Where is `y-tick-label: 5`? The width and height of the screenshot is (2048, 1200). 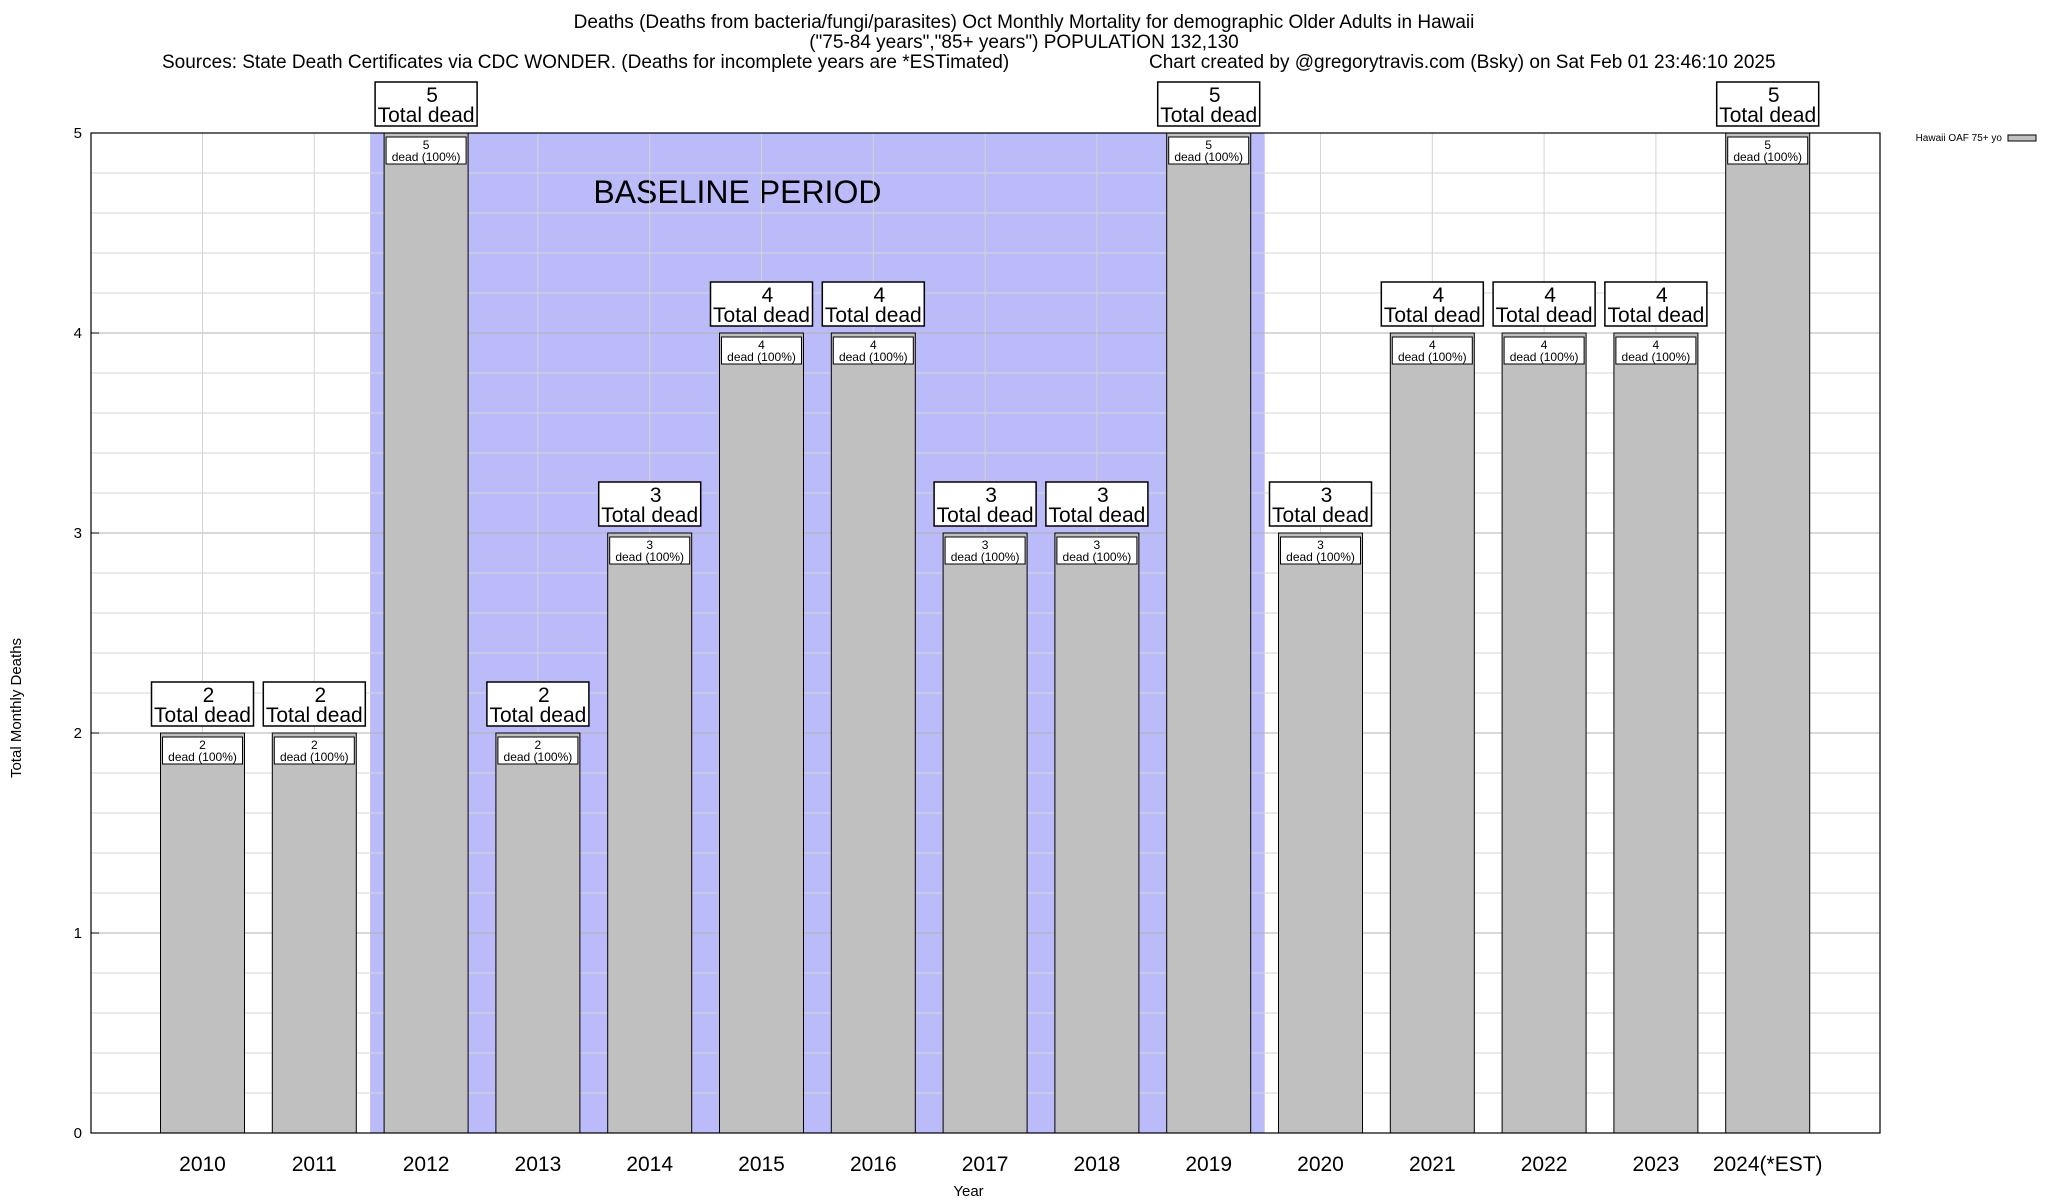 y-tick-label: 5 is located at coordinates (78, 133).